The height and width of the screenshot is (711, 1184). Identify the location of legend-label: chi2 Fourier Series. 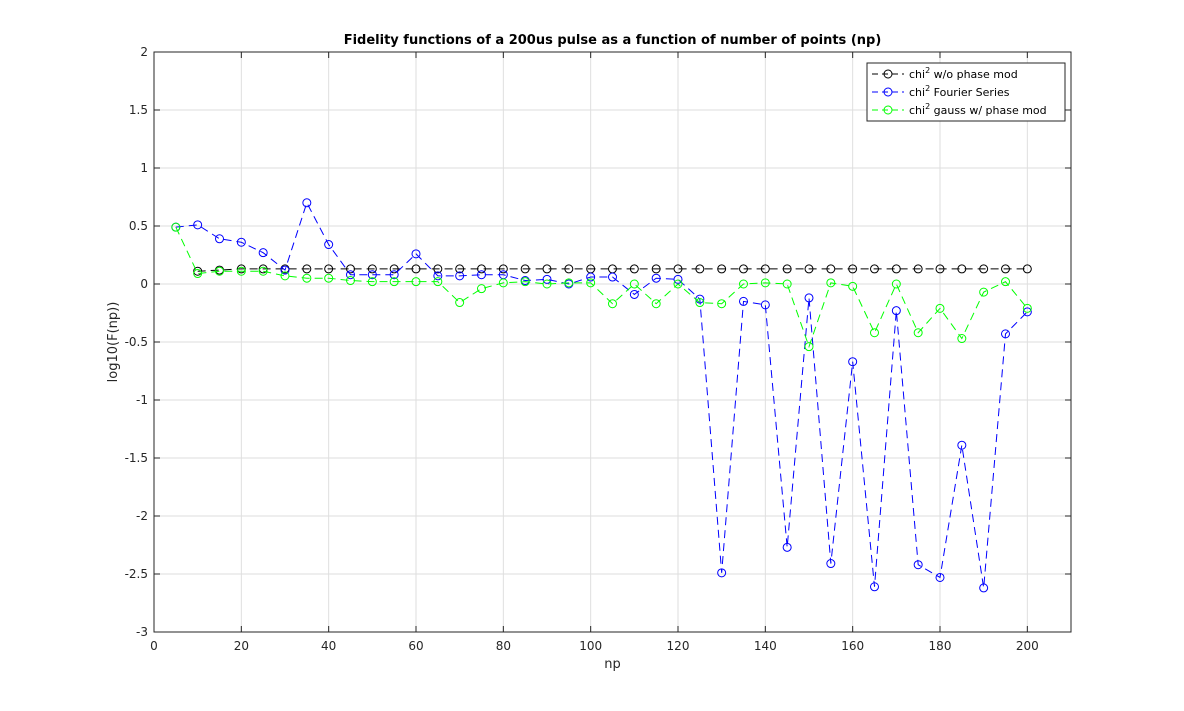
(959, 91).